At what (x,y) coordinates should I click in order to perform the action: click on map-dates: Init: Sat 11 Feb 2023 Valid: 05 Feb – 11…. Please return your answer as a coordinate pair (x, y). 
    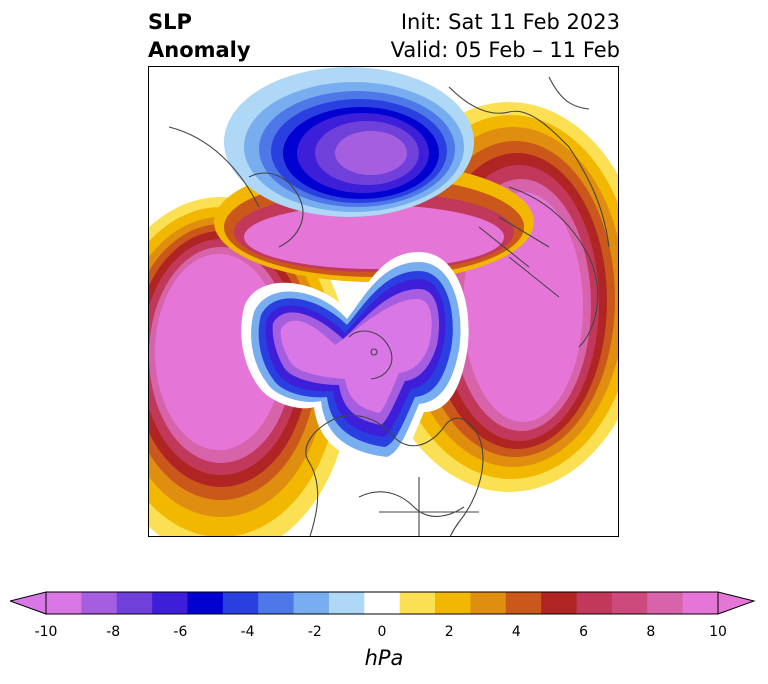
    Looking at the image, I should click on (505, 36).